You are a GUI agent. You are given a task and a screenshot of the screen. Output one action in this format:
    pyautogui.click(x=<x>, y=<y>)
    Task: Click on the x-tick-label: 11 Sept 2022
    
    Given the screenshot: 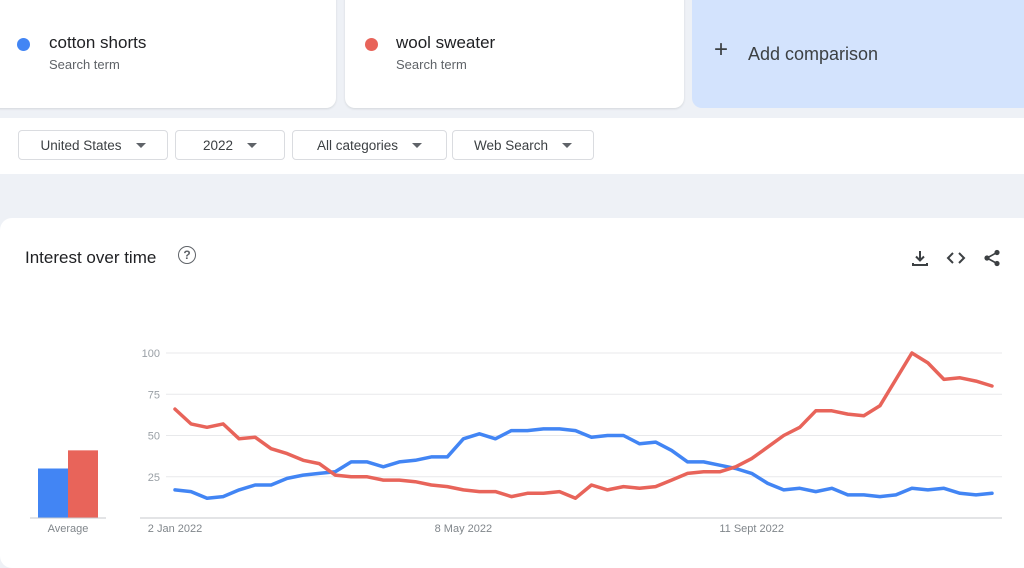 What is the action you would take?
    pyautogui.click(x=751, y=529)
    